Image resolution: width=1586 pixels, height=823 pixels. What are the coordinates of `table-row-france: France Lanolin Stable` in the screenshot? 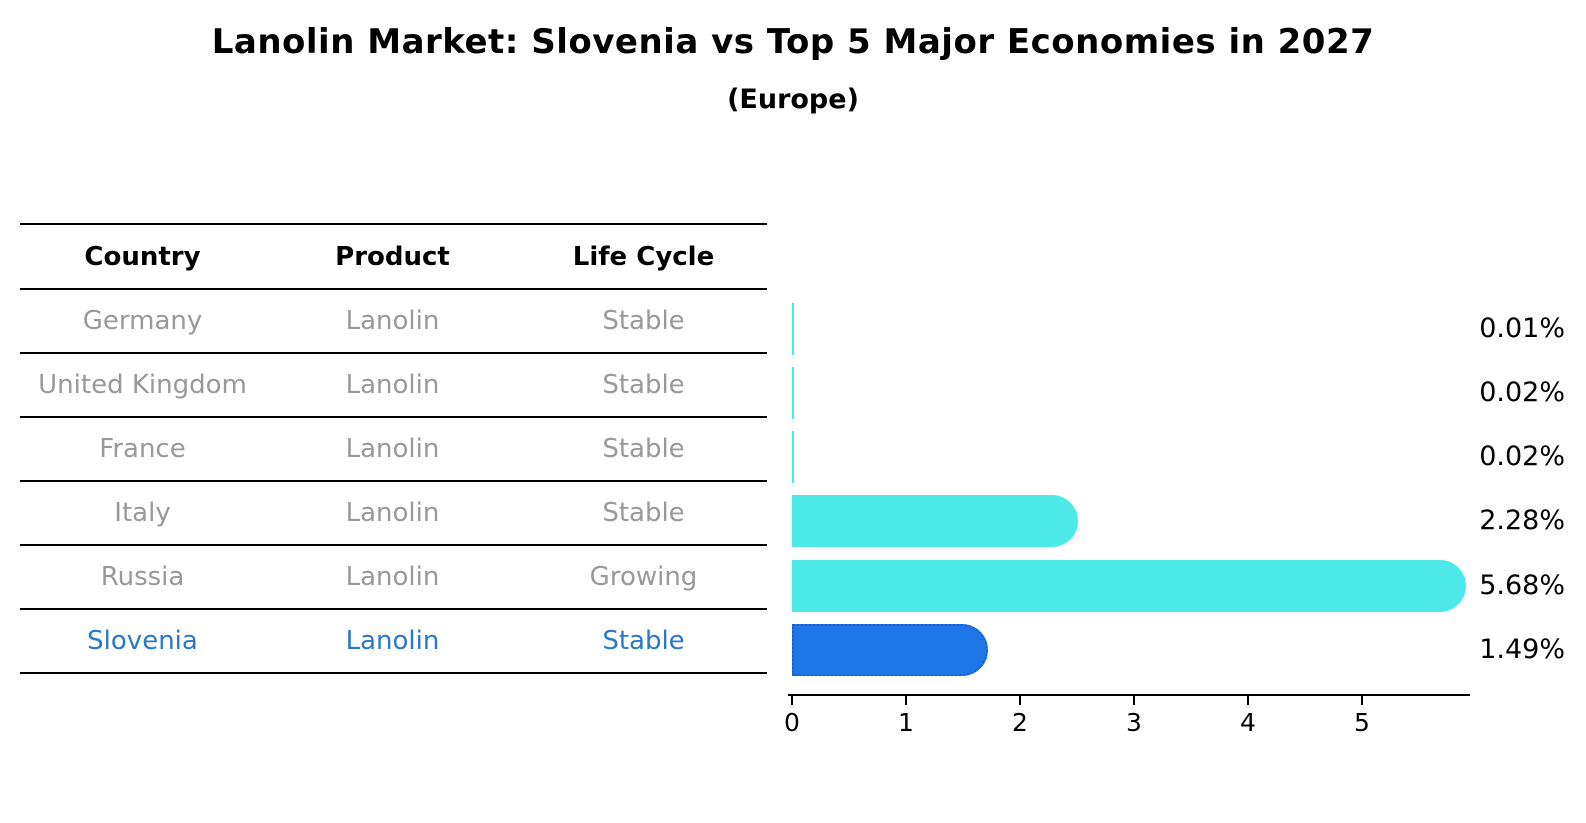 It's located at (393, 450).